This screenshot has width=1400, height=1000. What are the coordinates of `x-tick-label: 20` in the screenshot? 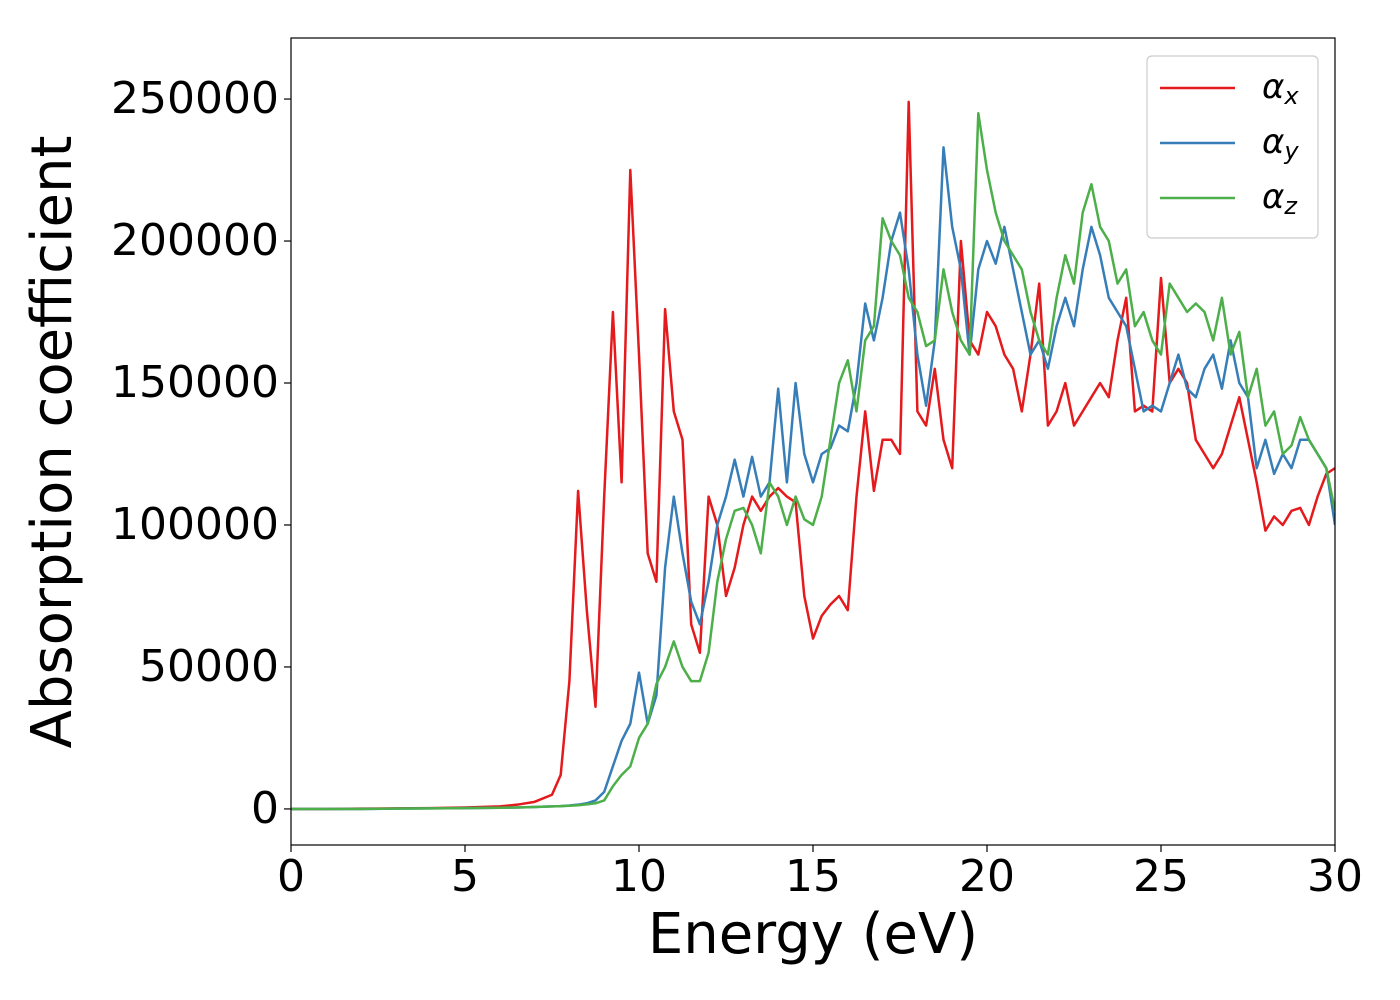 It's located at (987, 876).